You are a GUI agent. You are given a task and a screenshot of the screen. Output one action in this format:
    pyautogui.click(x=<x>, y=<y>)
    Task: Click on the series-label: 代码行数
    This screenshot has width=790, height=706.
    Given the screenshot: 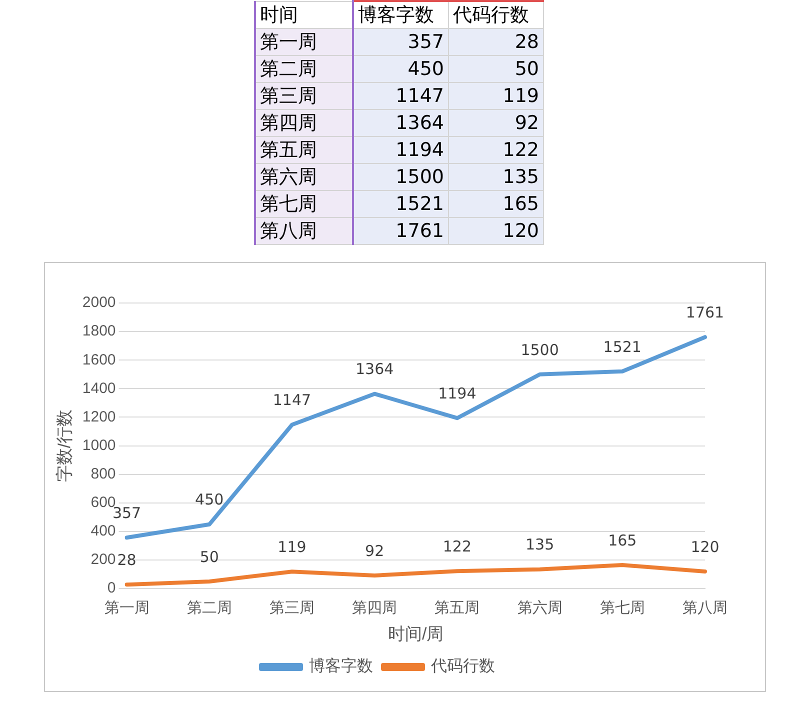 What is the action you would take?
    pyautogui.click(x=496, y=14)
    